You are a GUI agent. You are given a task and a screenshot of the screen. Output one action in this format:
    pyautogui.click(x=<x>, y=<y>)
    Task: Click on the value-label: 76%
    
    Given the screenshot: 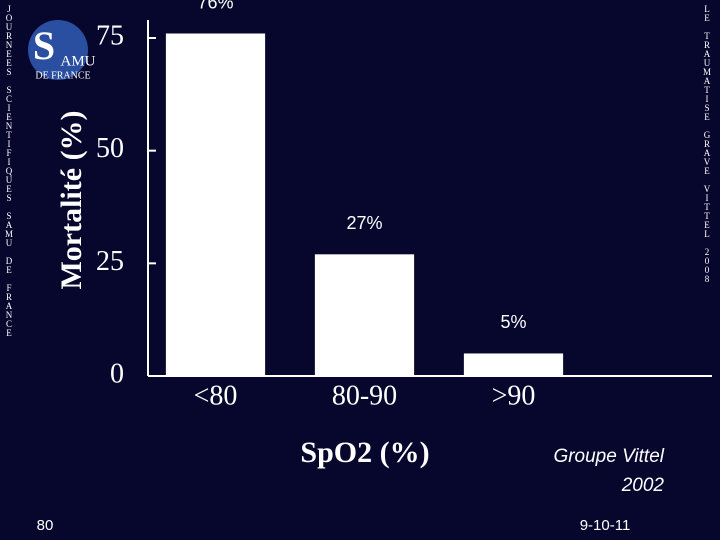 What is the action you would take?
    pyautogui.click(x=215, y=6)
    